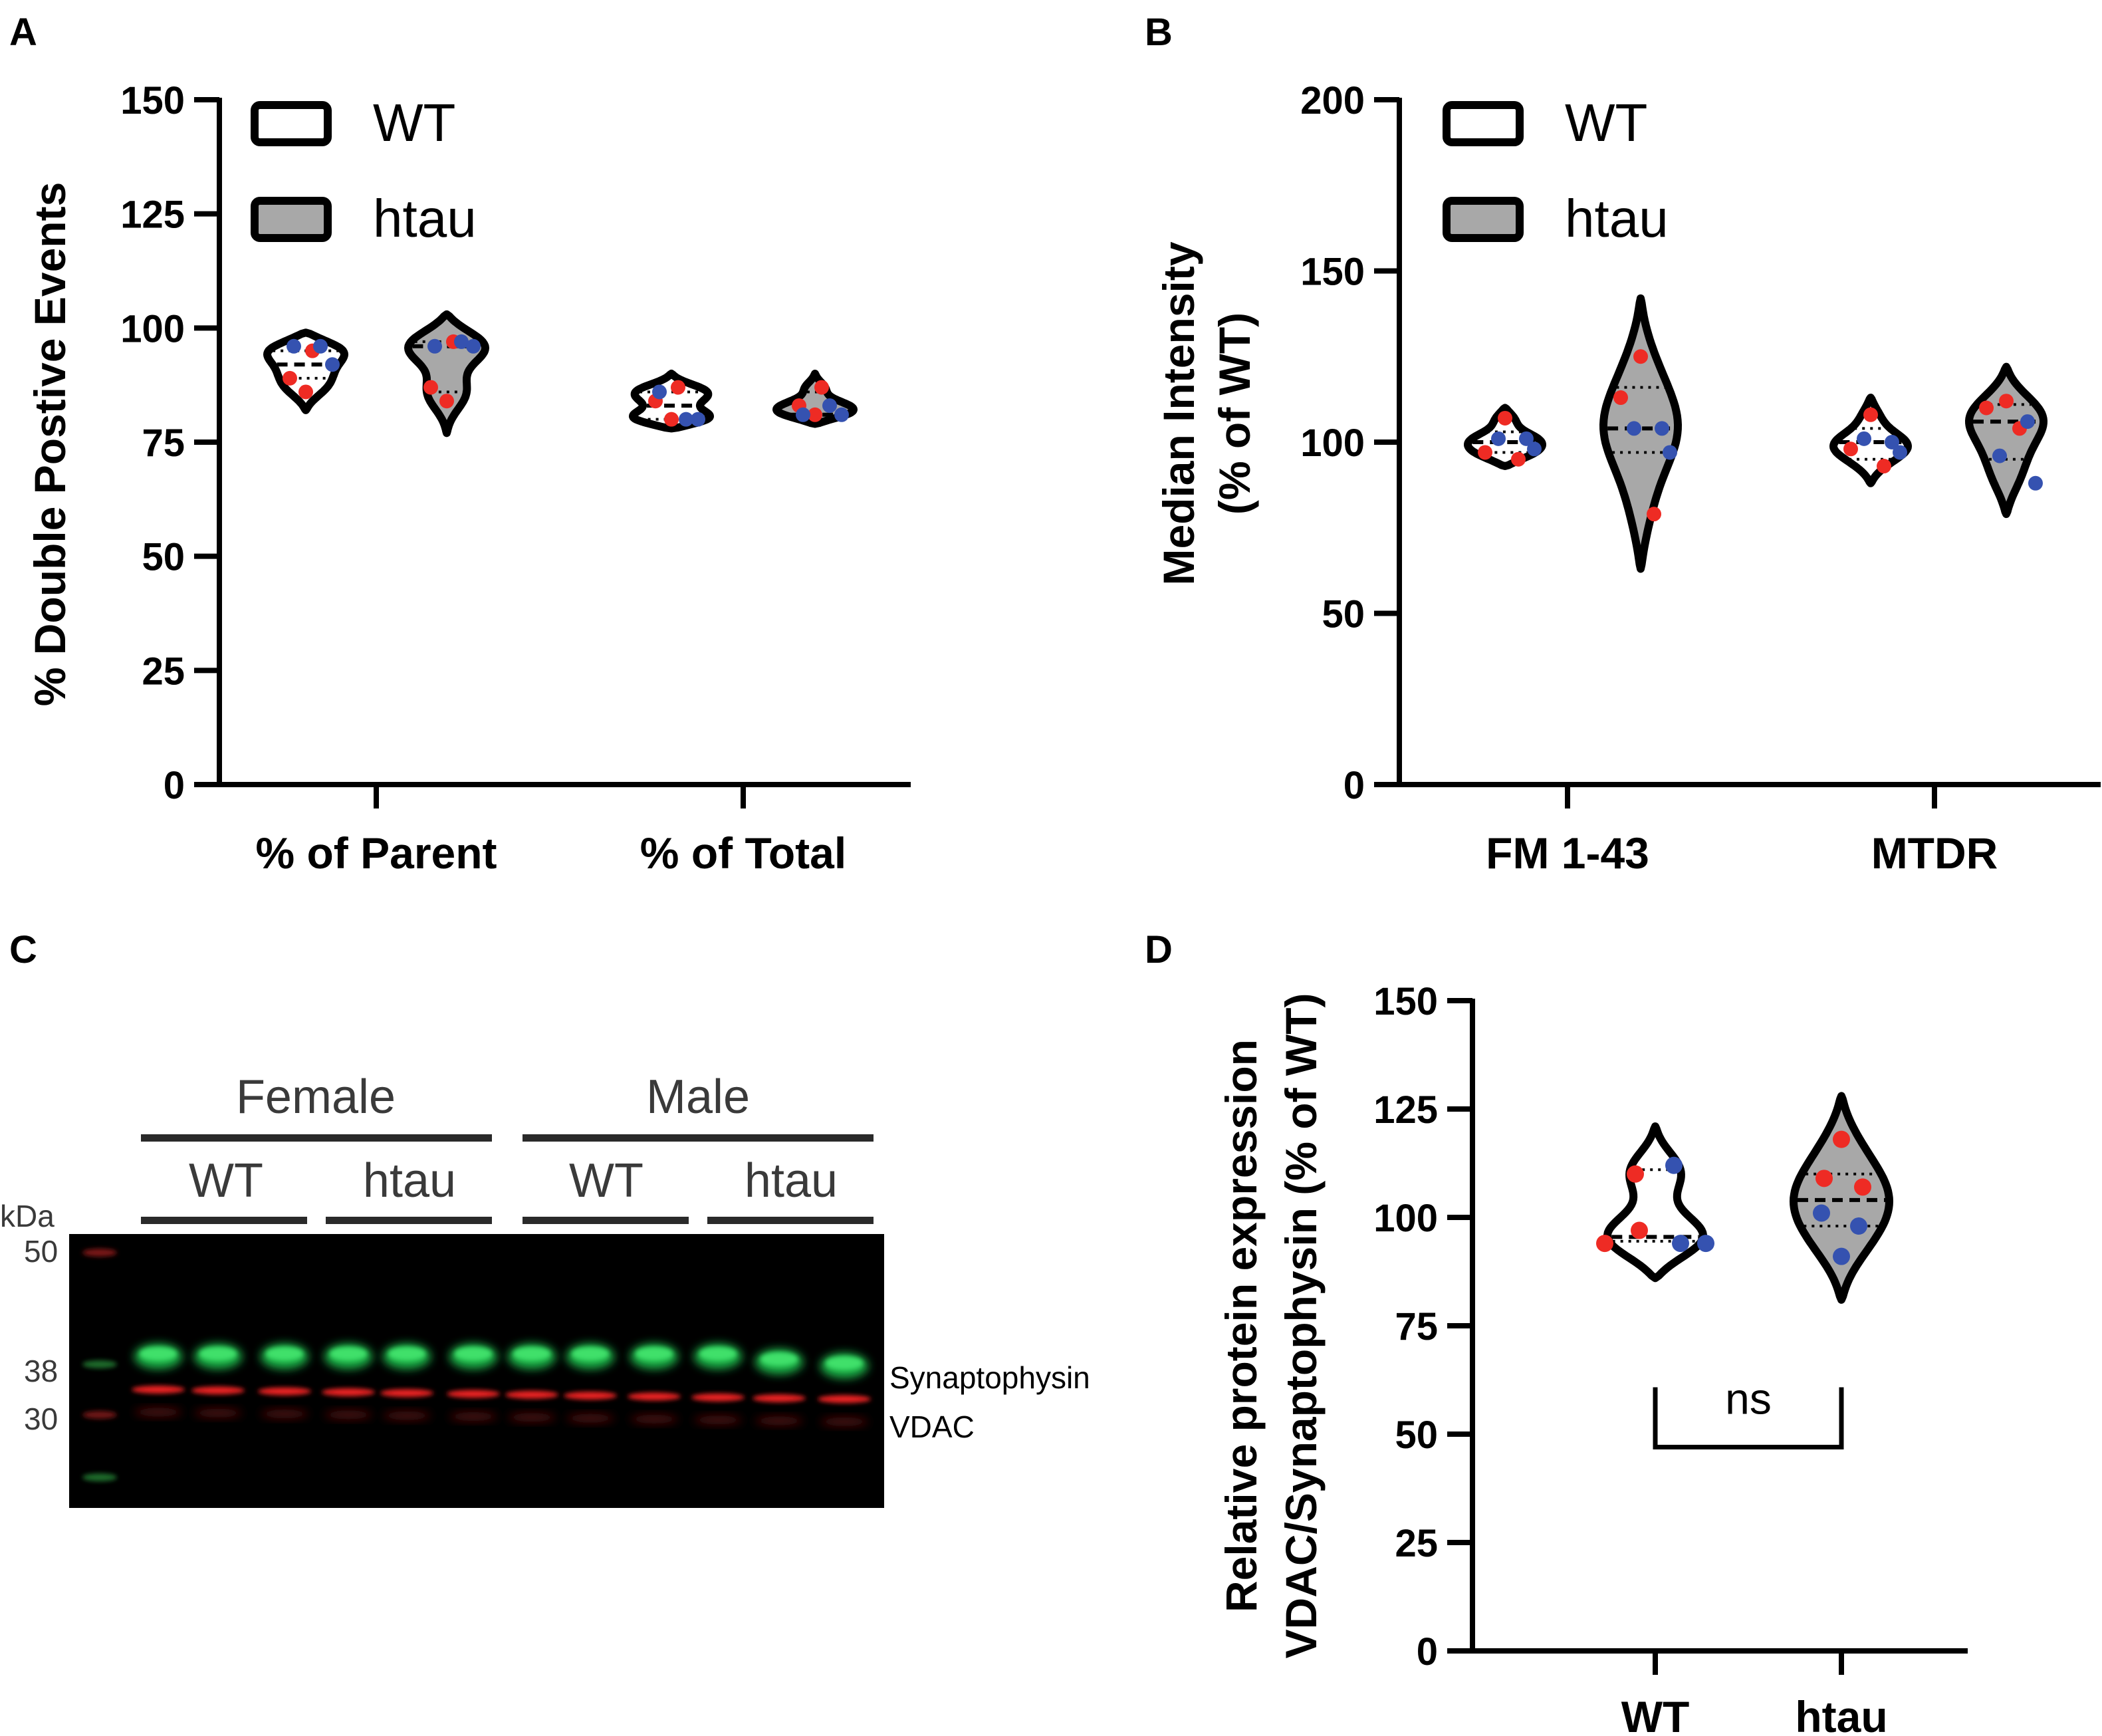 The height and width of the screenshot is (1736, 2102). Describe the element at coordinates (1406, 1001) in the screenshot. I see `chart-d-y-tick-label: 150` at that location.